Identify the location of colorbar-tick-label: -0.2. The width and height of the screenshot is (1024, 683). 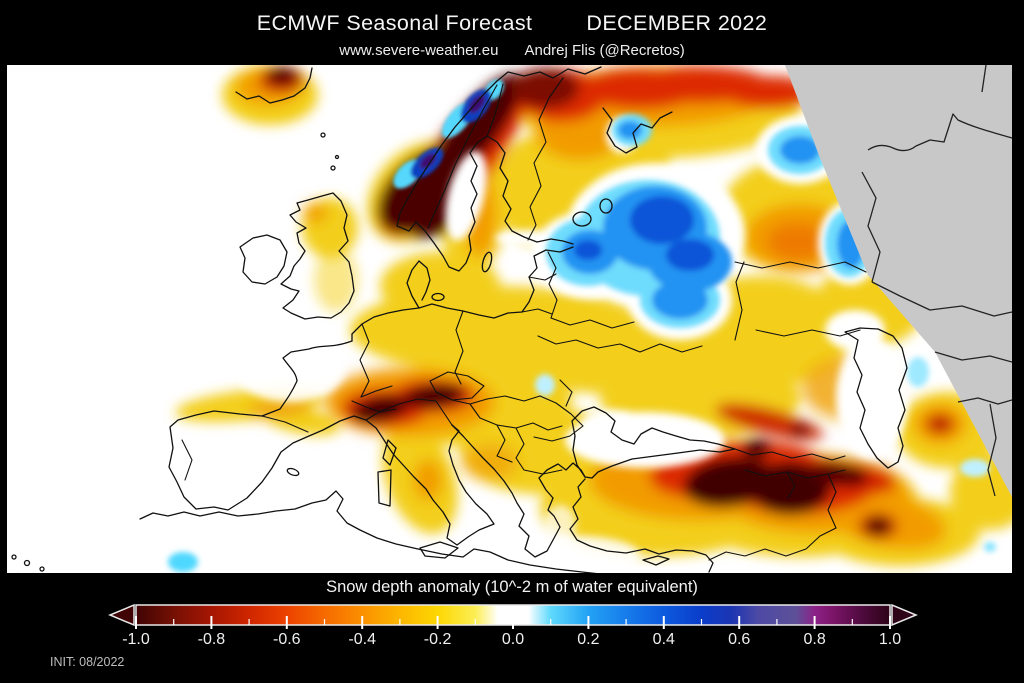
(438, 639).